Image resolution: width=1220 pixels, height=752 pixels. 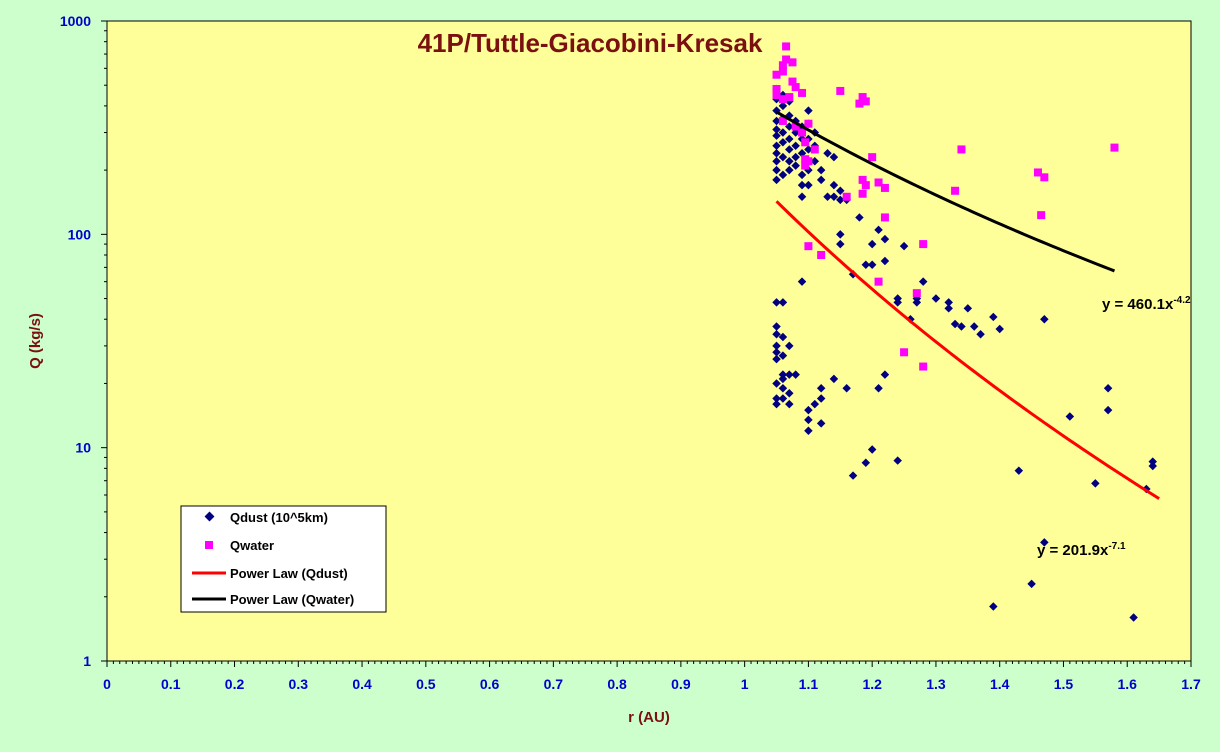 What do you see at coordinates (75, 341) in the screenshot?
I see `y-tick-labels: 1 10 100 1000` at bounding box center [75, 341].